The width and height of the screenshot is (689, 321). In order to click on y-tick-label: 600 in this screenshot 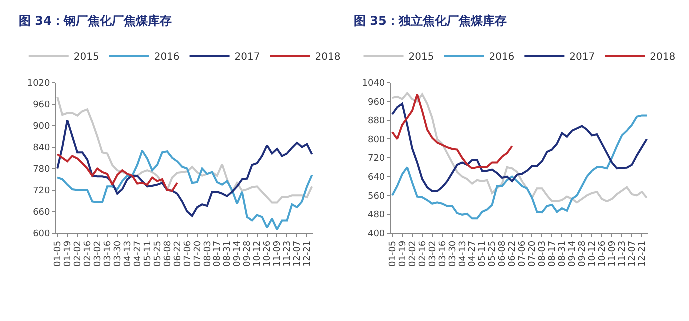, I will do `click(42, 234)`.